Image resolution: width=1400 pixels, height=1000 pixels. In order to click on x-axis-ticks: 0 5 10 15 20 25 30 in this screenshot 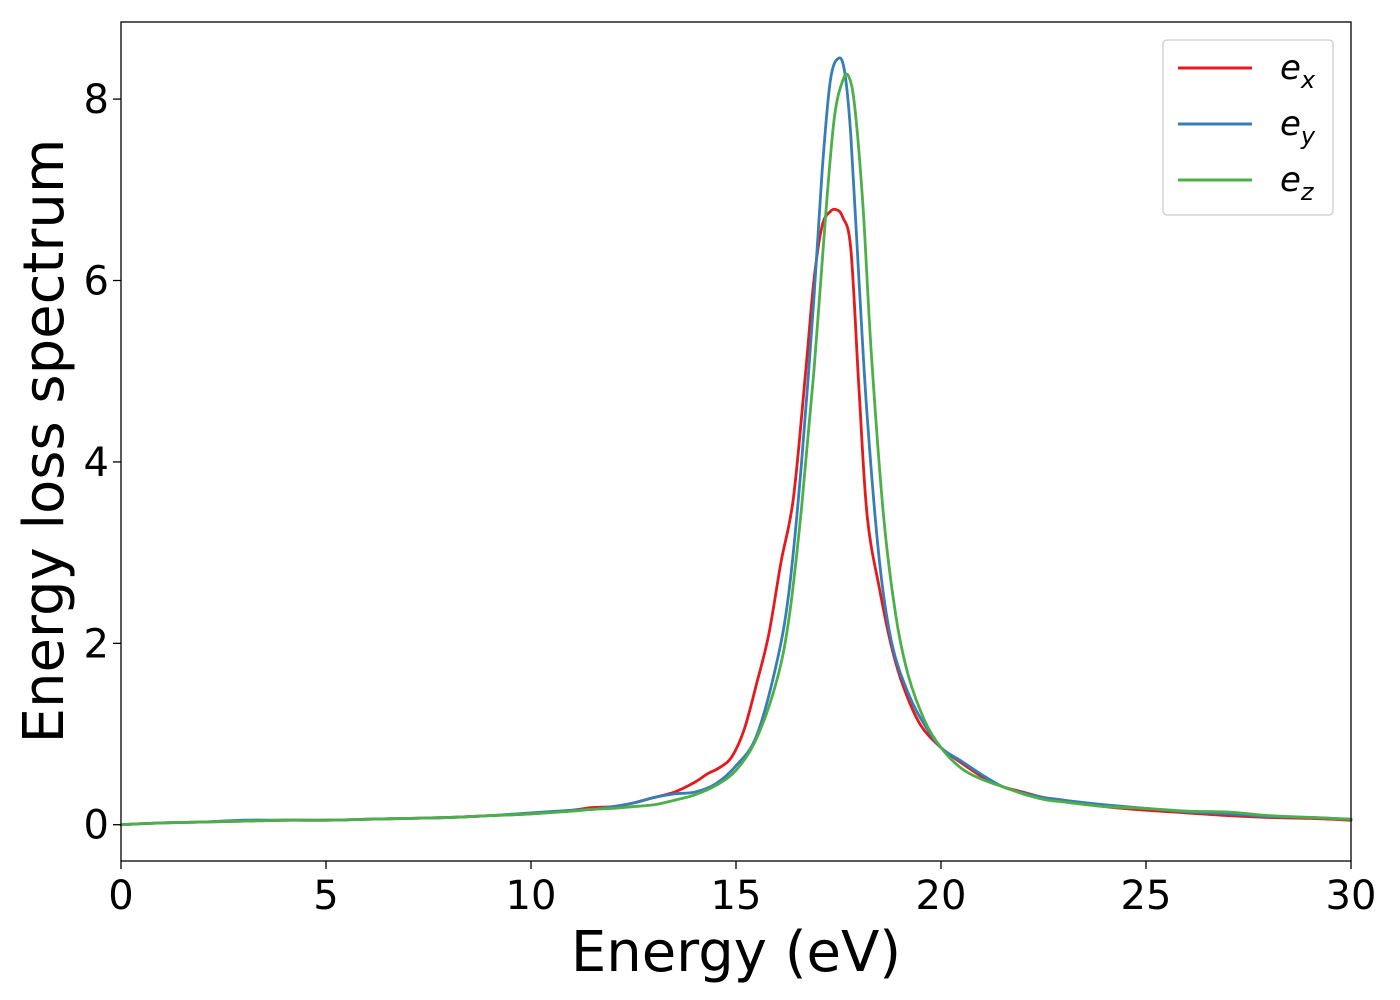, I will do `click(742, 890)`.